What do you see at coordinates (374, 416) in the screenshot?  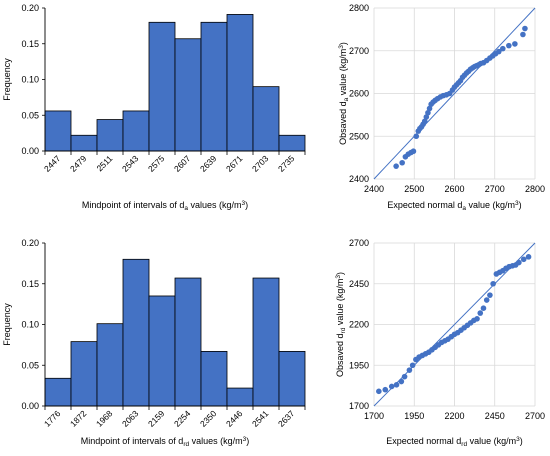 I see `x-tick-label: 1700` at bounding box center [374, 416].